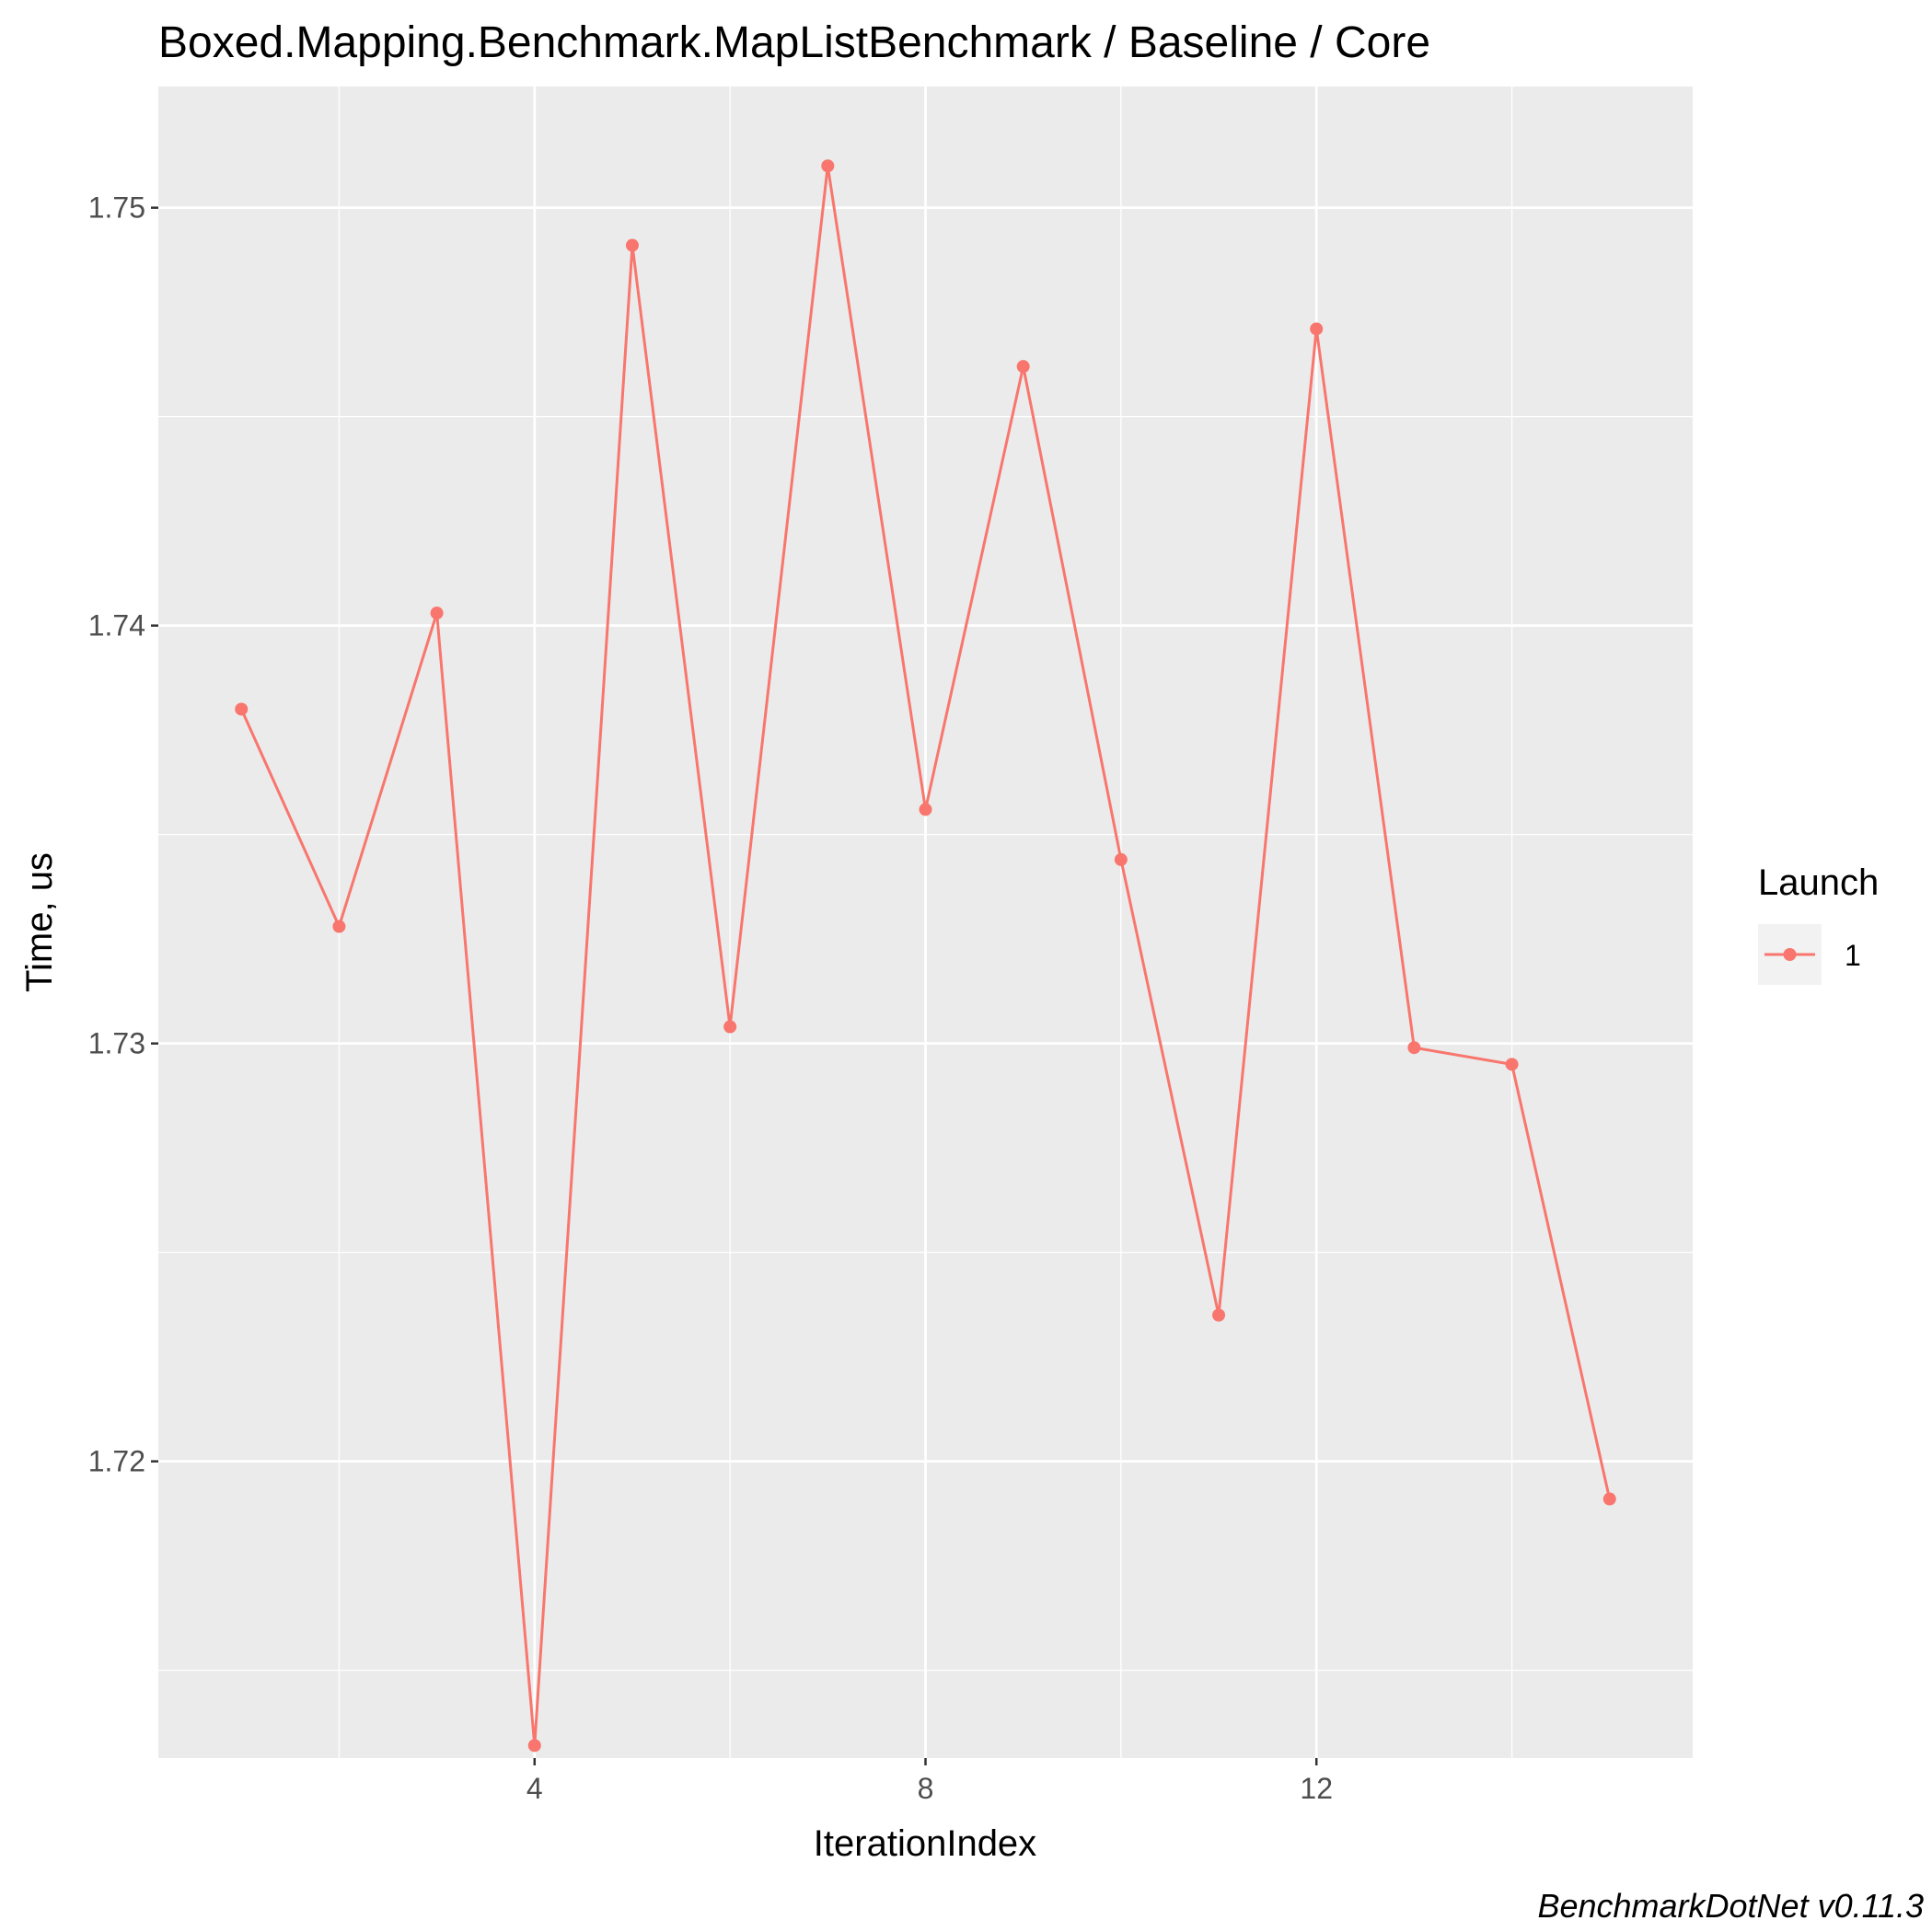 The image size is (1932, 1932). What do you see at coordinates (1316, 1789) in the screenshot?
I see `x-tick-label: 12` at bounding box center [1316, 1789].